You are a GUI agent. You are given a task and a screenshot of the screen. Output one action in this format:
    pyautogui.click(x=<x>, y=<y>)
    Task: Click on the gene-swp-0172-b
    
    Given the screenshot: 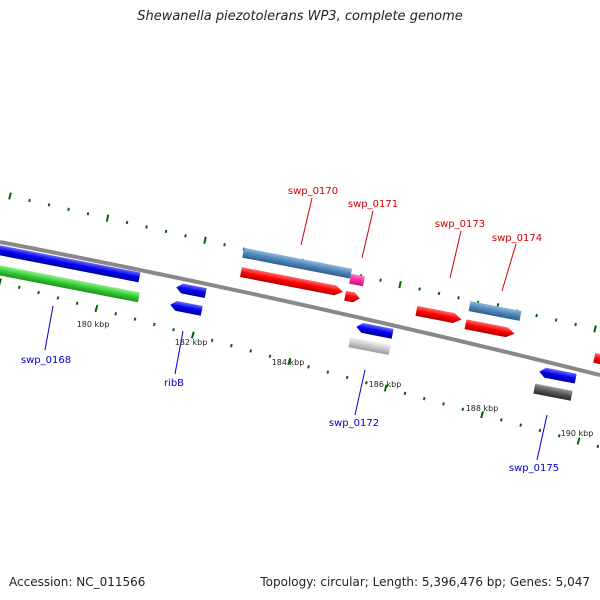 What is the action you would take?
    pyautogui.click(x=369, y=346)
    